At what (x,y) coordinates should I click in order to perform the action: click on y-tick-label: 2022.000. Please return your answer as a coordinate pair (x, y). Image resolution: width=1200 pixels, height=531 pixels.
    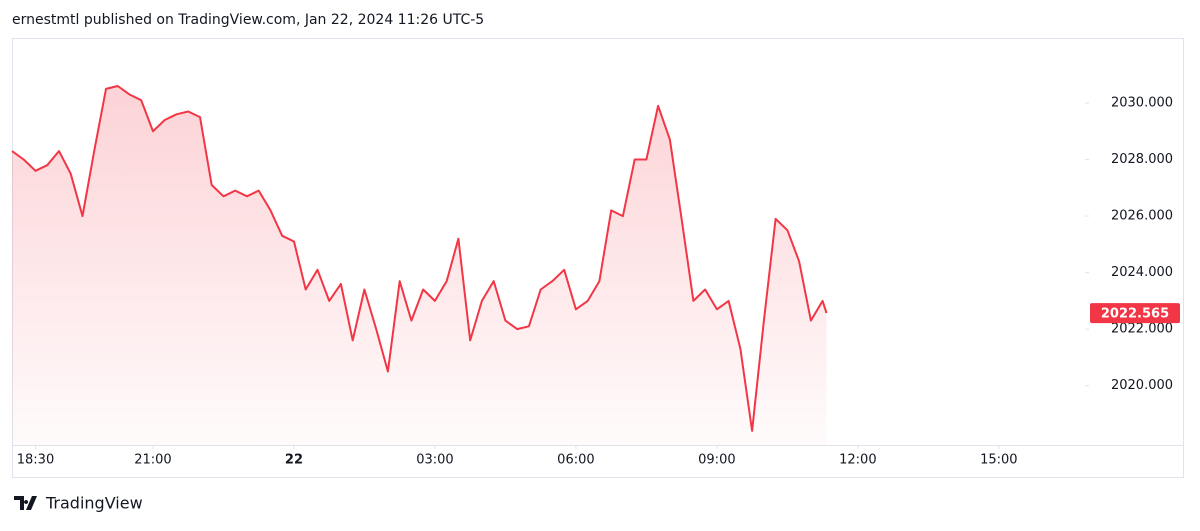
    Looking at the image, I should click on (1142, 329).